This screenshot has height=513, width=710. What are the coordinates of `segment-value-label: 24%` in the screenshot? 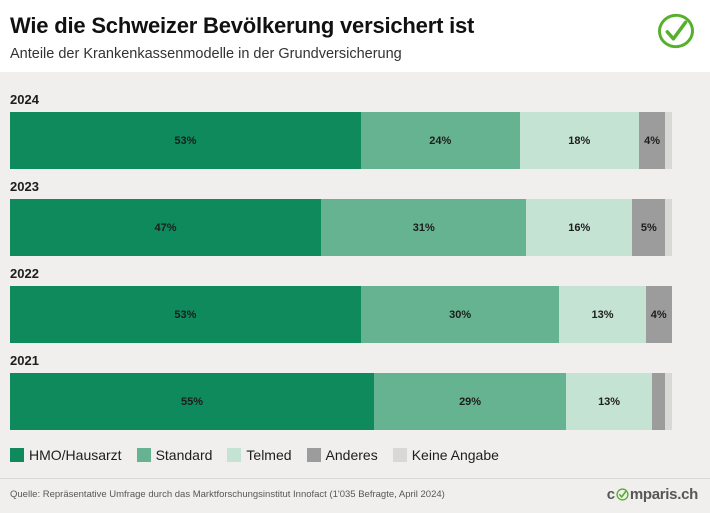 It's located at (440, 140).